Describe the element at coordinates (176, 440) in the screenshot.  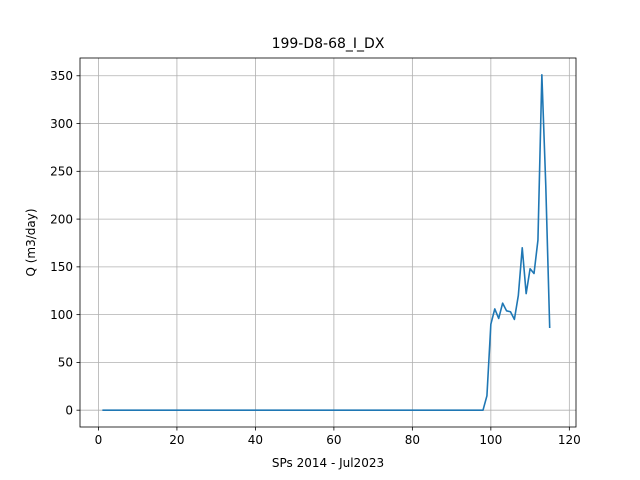
I see `x-tick-label: 20` at that location.